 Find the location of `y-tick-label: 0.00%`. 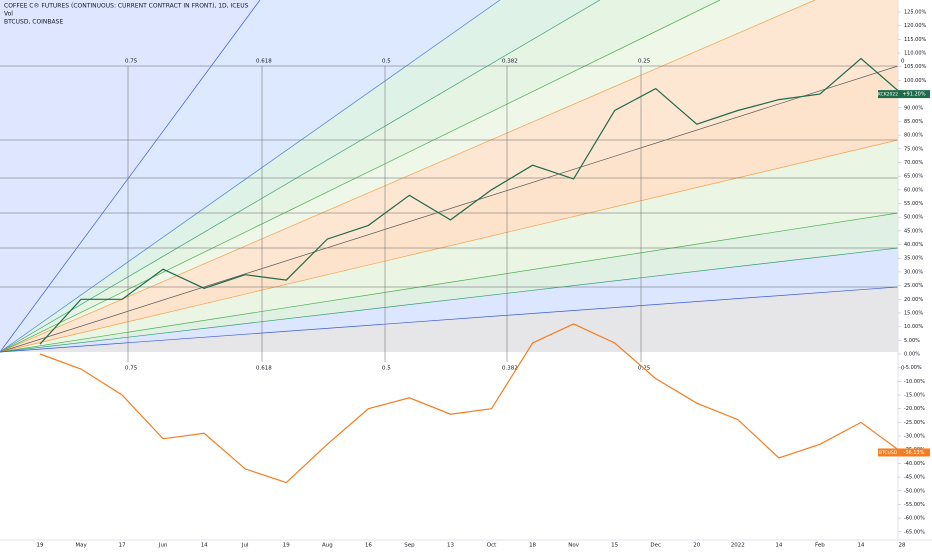

y-tick-label: 0.00% is located at coordinates (912, 354).